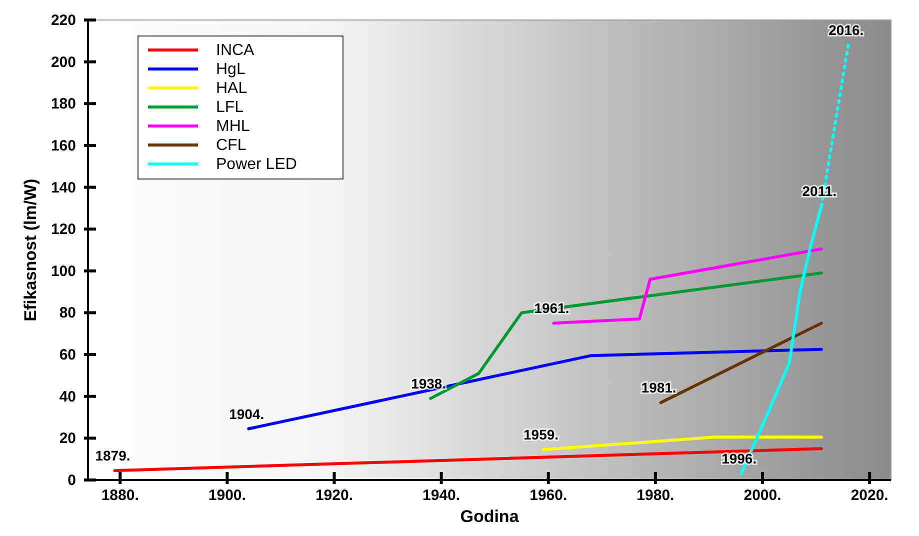  Describe the element at coordinates (658, 388) in the screenshot. I see `annotation: 1981.` at that location.